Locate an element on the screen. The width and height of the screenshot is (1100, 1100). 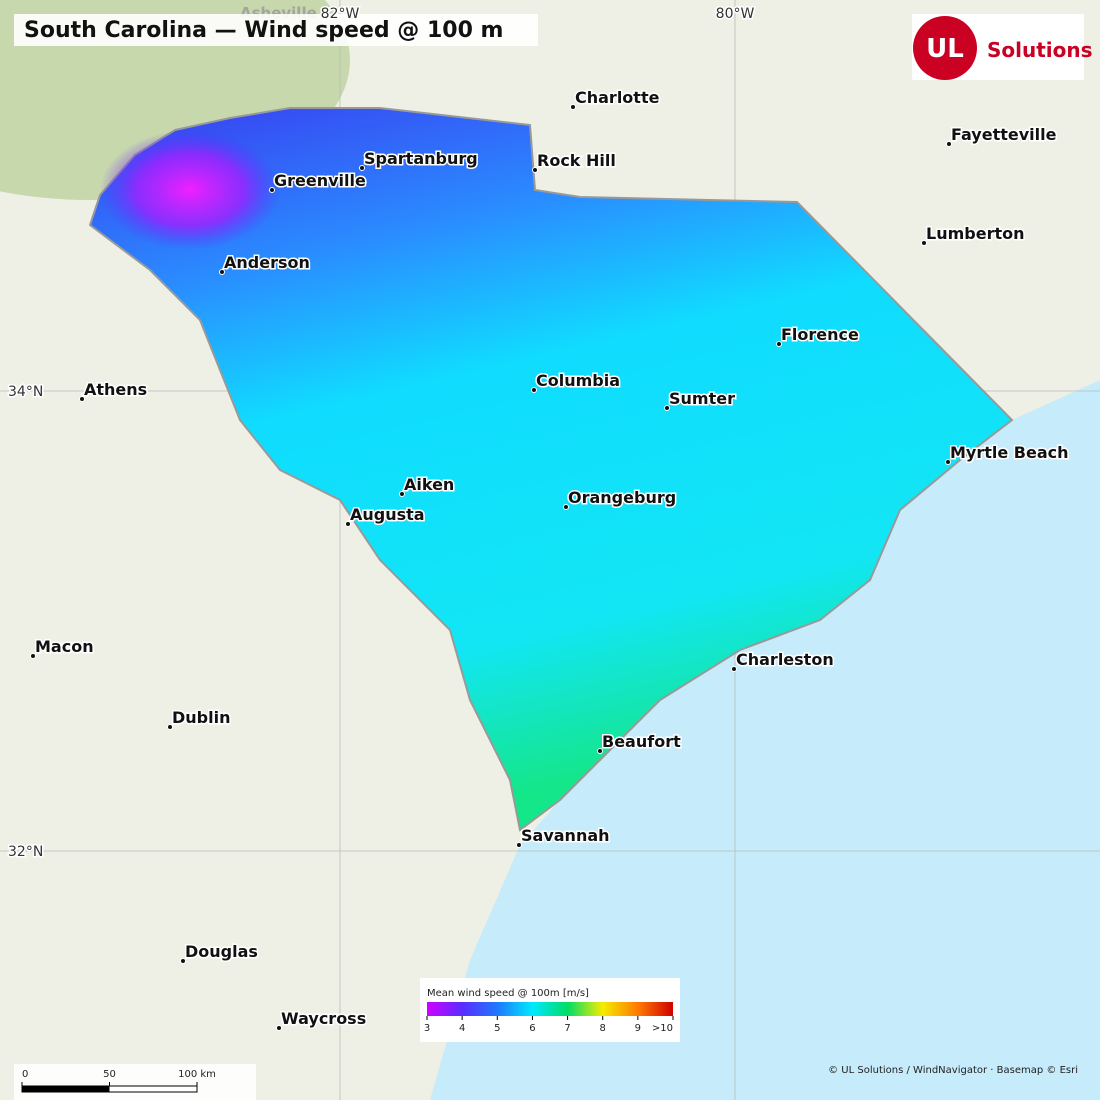
colorbar-tick-label: 4 is located at coordinates (462, 1028).